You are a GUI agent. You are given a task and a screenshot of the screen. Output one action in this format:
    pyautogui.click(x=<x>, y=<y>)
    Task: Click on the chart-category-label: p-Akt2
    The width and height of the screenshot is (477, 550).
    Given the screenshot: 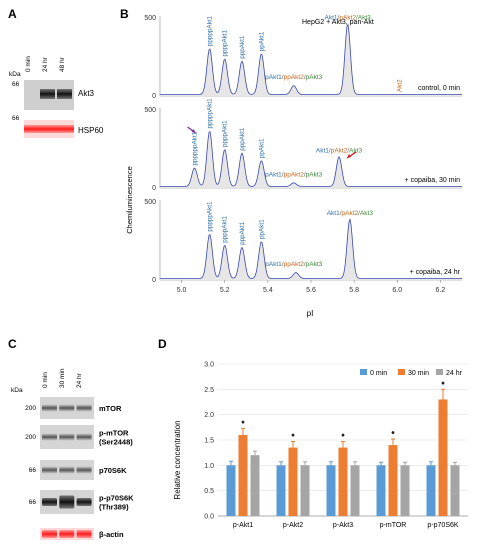 What is the action you would take?
    pyautogui.click(x=293, y=525)
    